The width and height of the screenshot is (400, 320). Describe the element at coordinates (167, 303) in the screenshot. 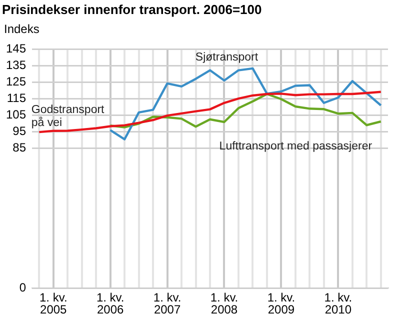

I see `x-tick-label: 1. kv. 2007` at that location.